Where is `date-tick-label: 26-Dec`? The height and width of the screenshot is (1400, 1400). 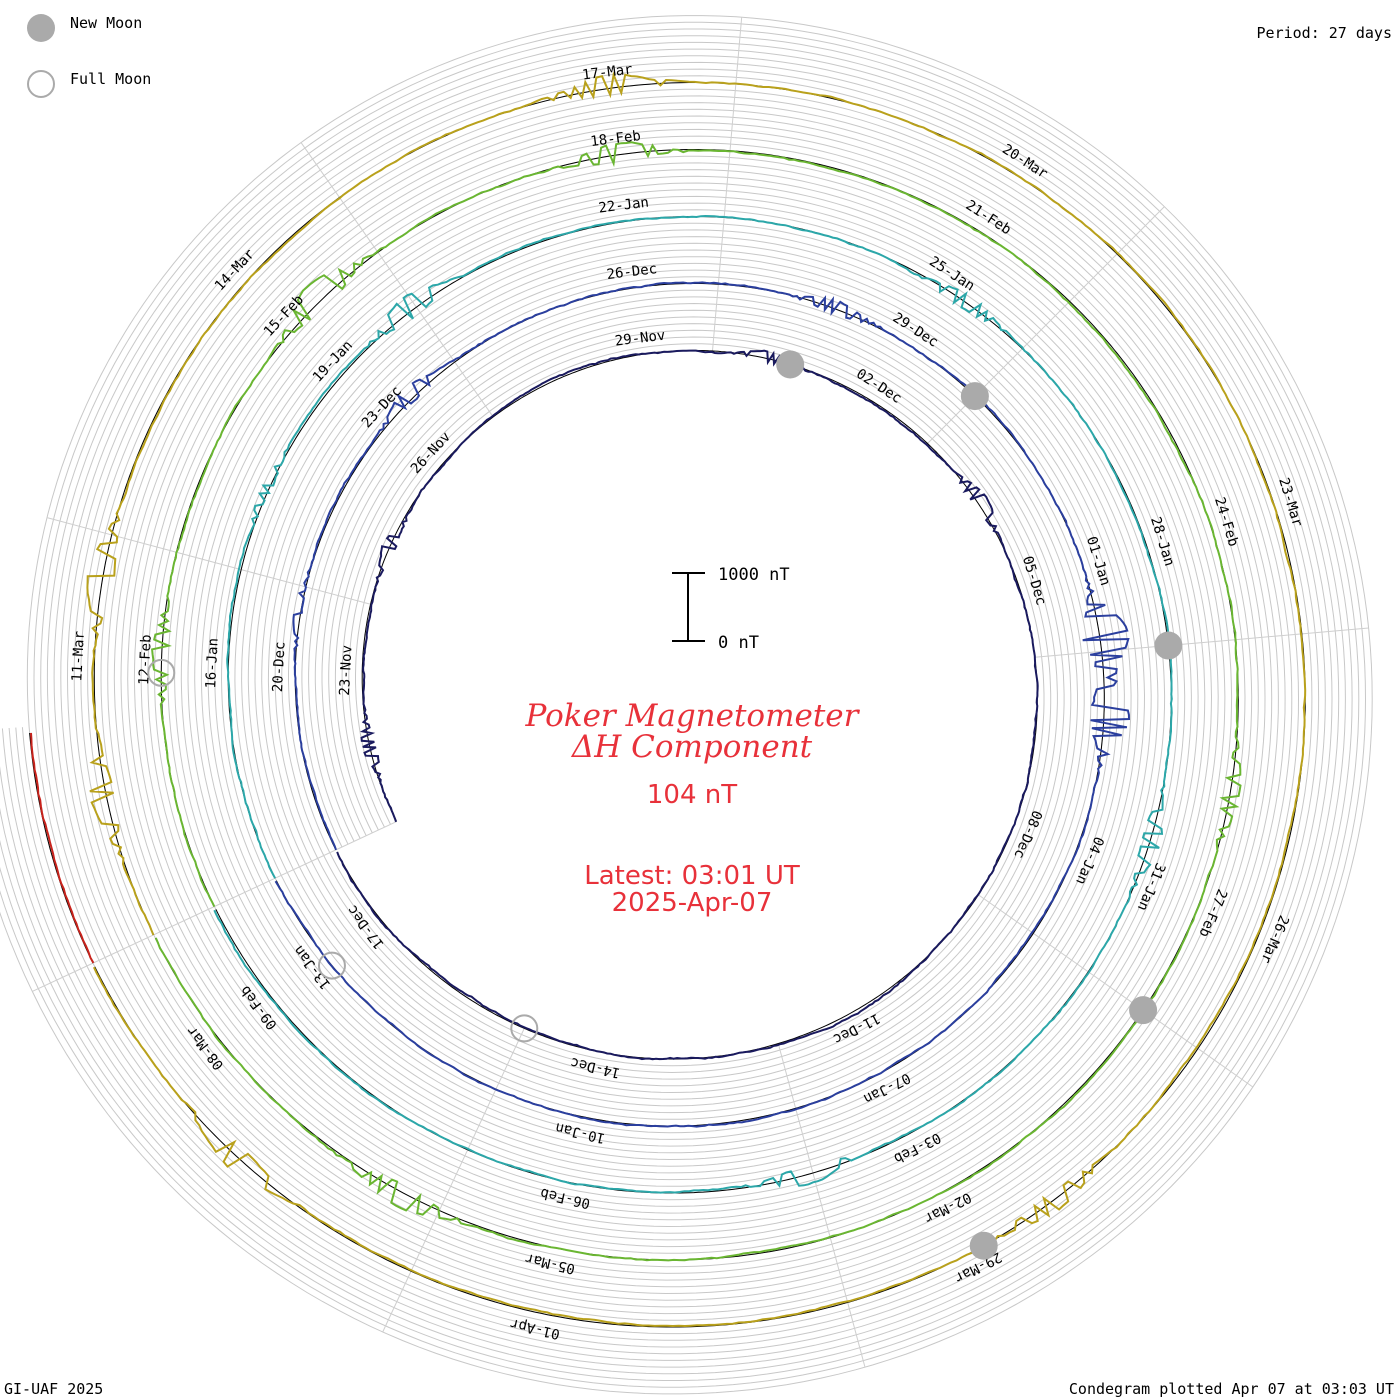 date-tick-label: 26-Dec is located at coordinates (632, 272).